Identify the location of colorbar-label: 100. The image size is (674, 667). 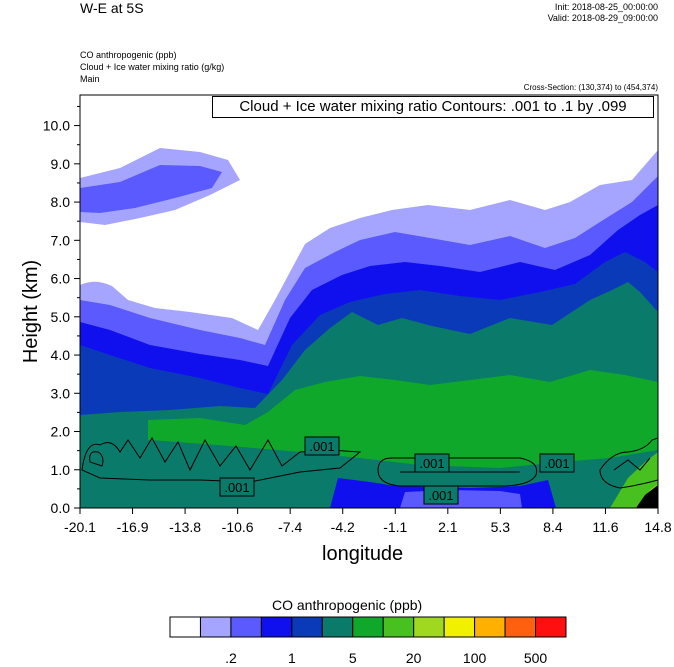
(475, 658).